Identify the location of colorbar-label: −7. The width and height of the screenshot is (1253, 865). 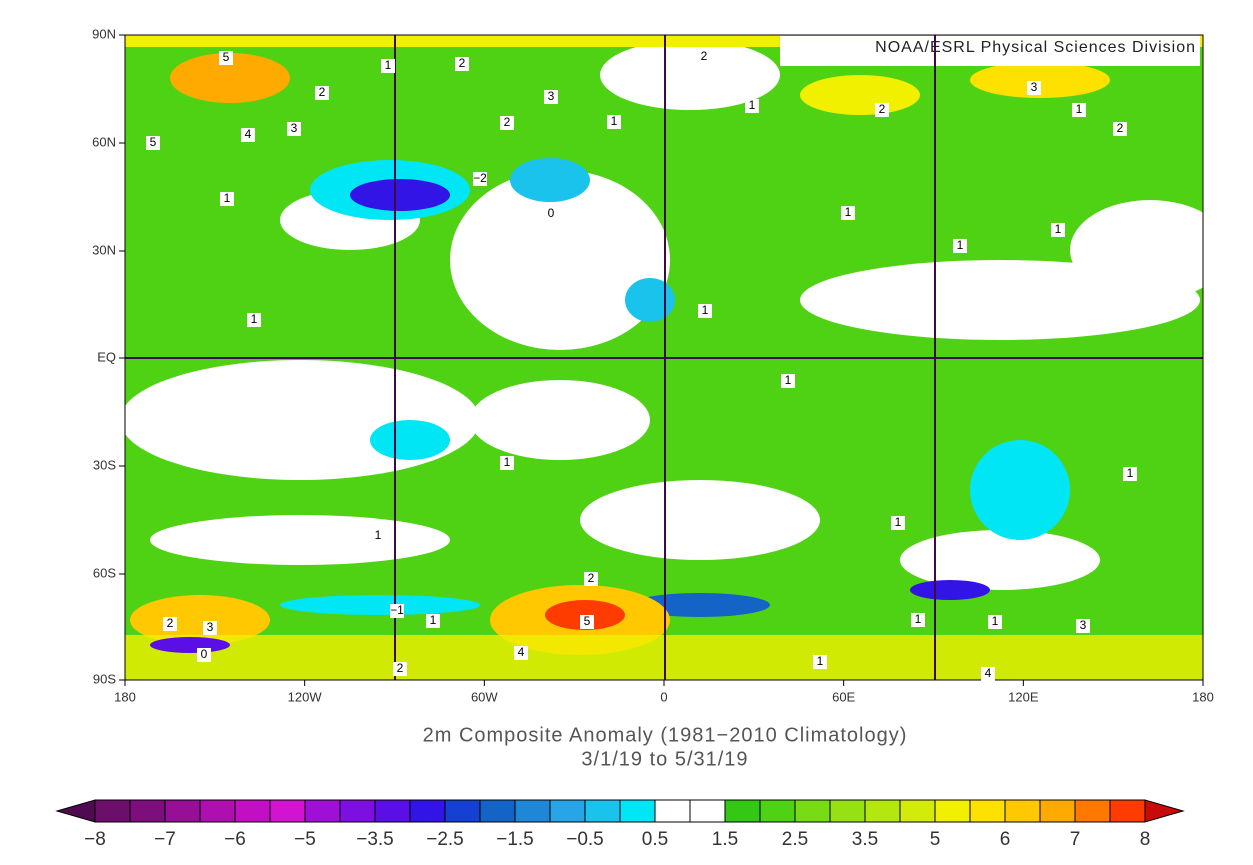
(165, 839).